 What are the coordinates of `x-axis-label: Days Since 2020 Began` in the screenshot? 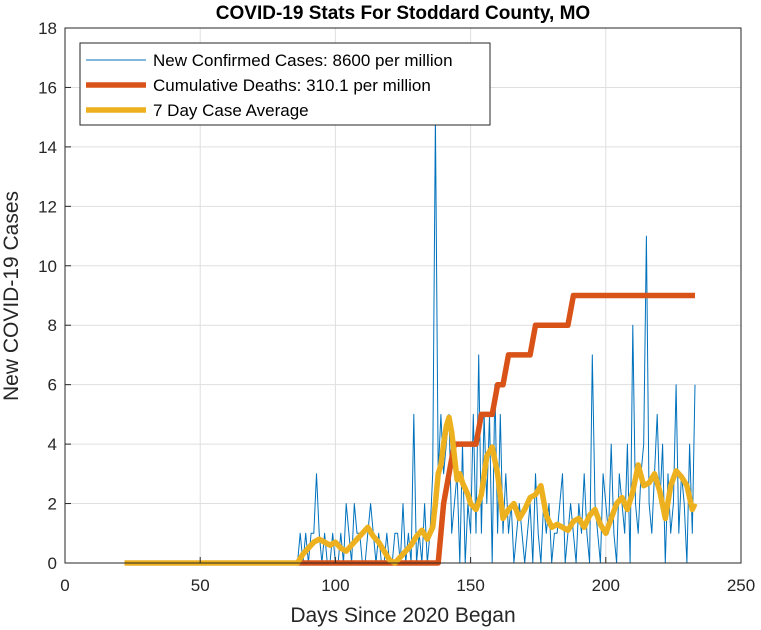 It's located at (402, 615).